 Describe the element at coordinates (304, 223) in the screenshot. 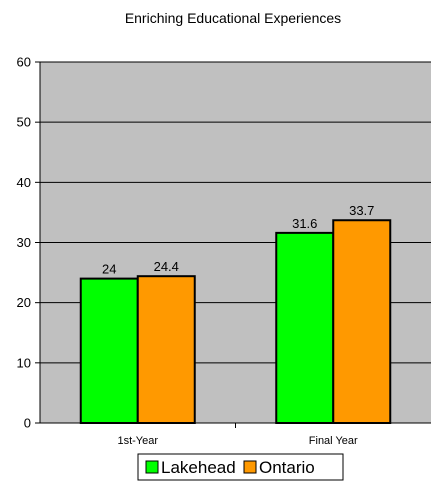

I see `data-label: 31.6` at that location.